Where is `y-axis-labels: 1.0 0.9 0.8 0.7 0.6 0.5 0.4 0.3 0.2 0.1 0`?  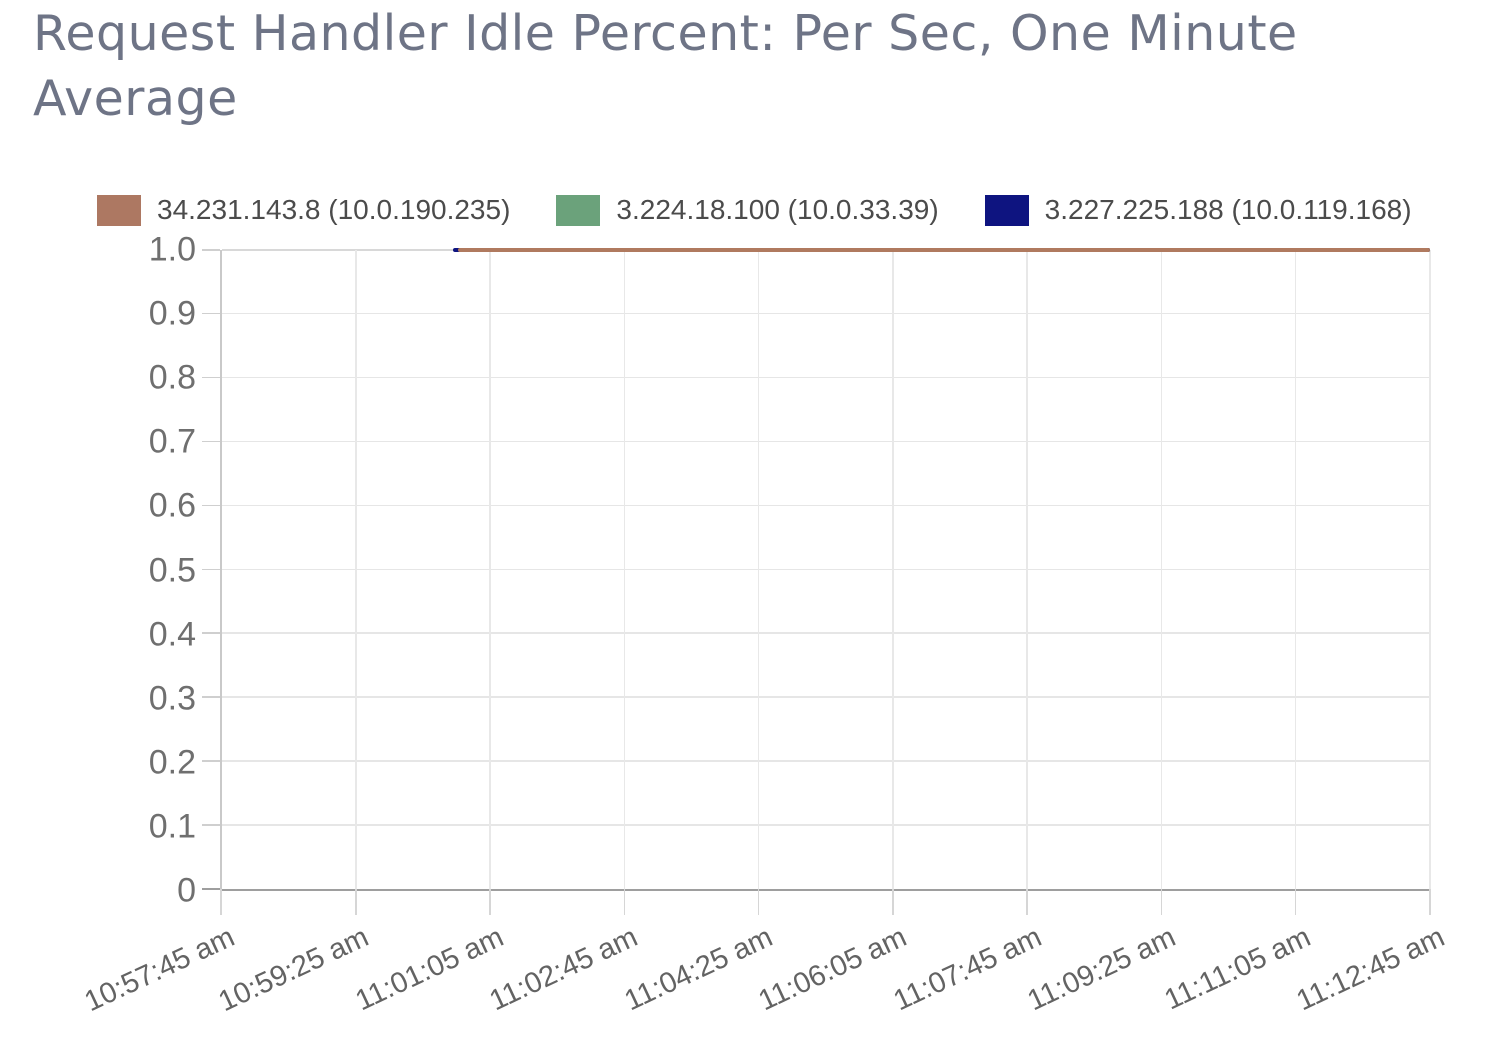
y-axis-labels: 1.0 0.9 0.8 0.7 0.6 0.5 0.4 0.3 0.2 0.1 0 is located at coordinates (98, 570).